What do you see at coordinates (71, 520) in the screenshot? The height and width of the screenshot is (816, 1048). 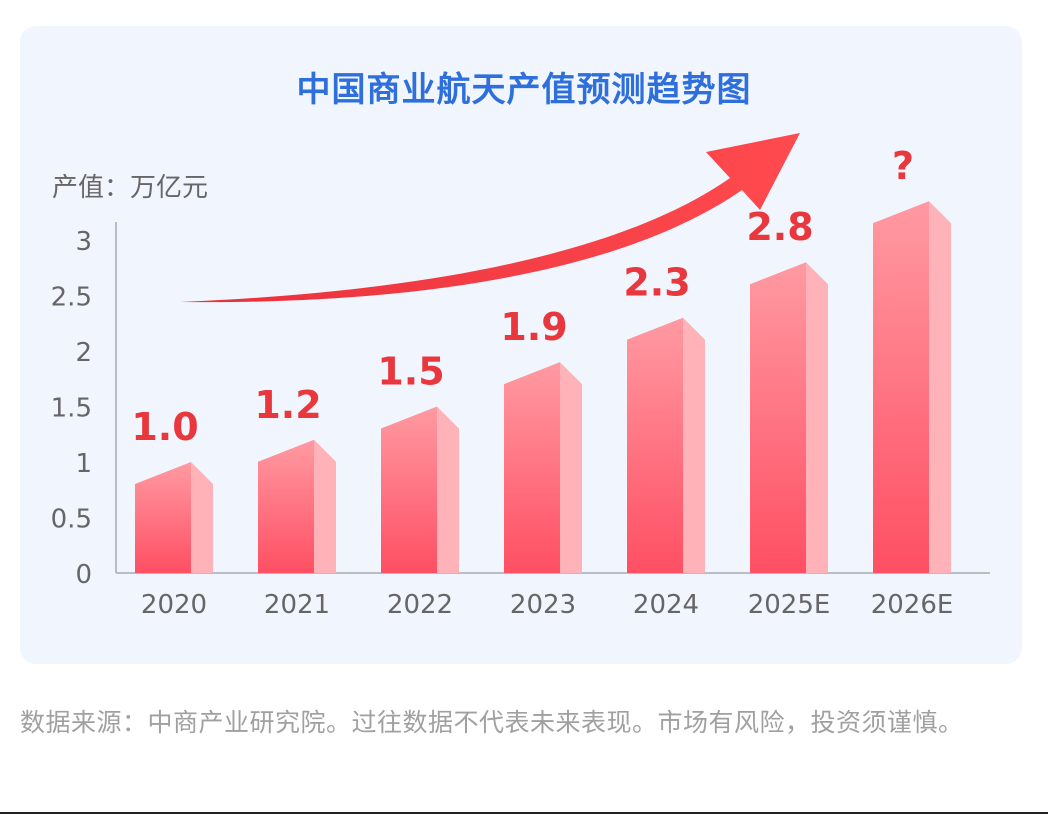 I see `y-tick-label: 0.5` at bounding box center [71, 520].